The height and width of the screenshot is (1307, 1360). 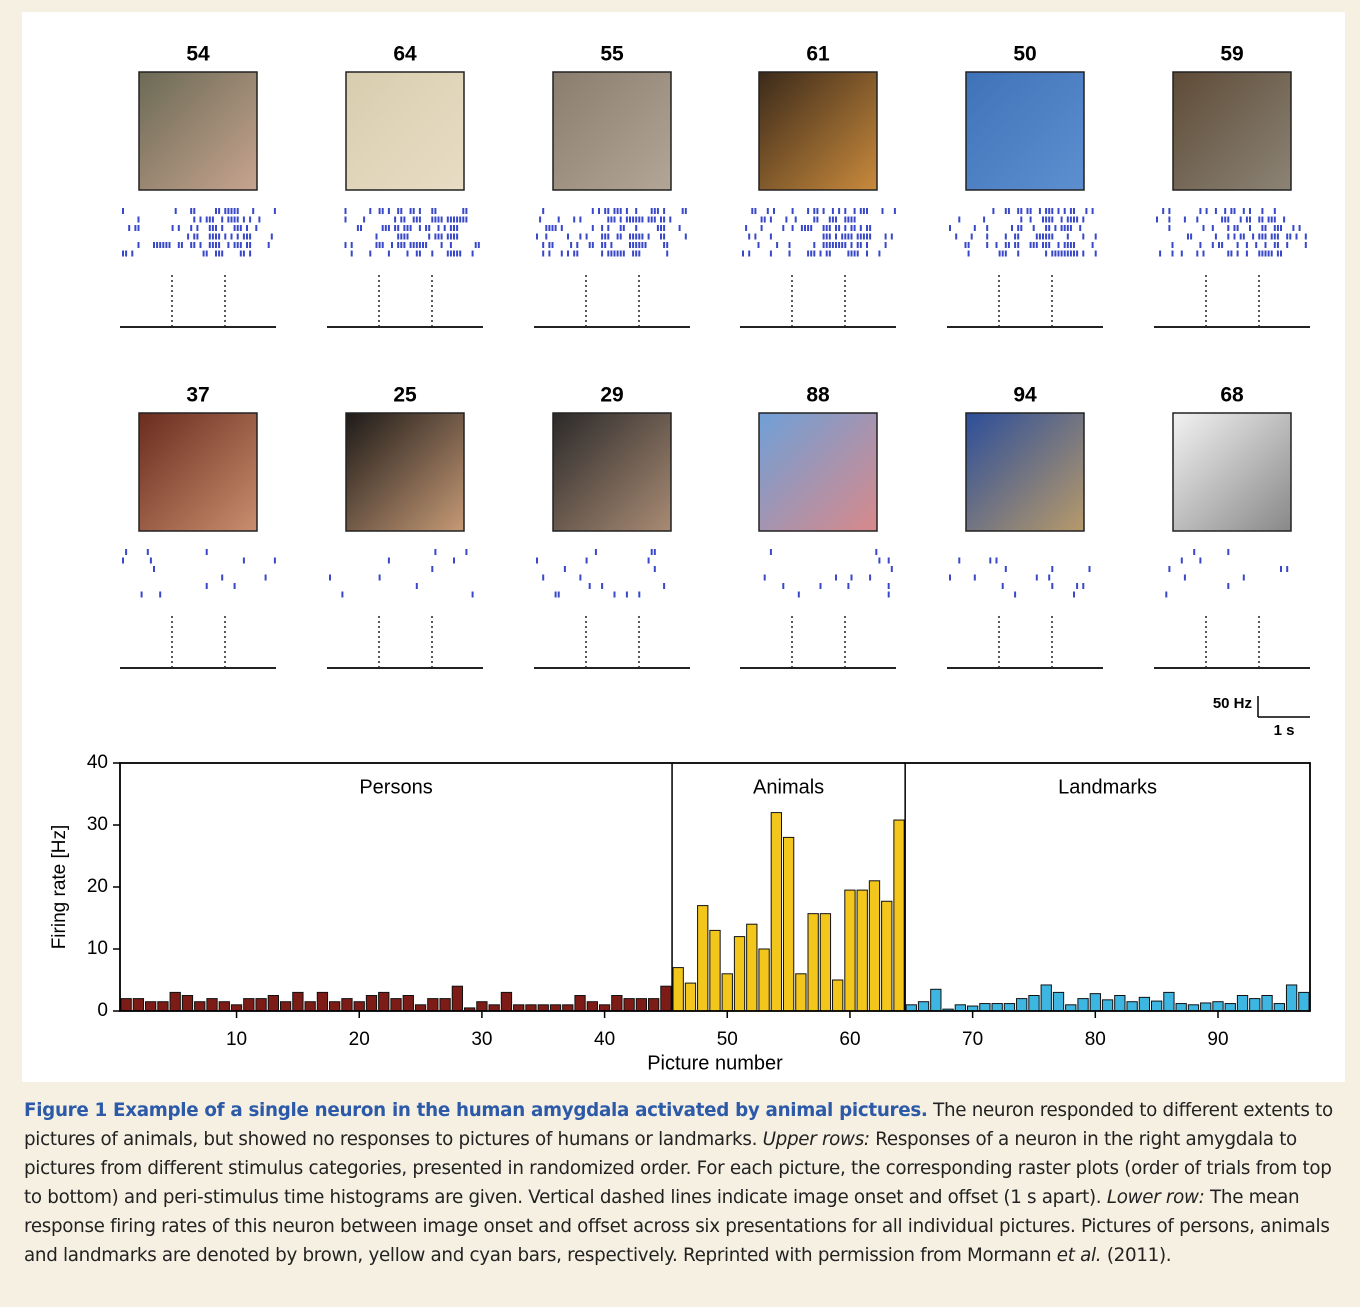 What do you see at coordinates (395, 787) in the screenshot?
I see `group-label: Persons` at bounding box center [395, 787].